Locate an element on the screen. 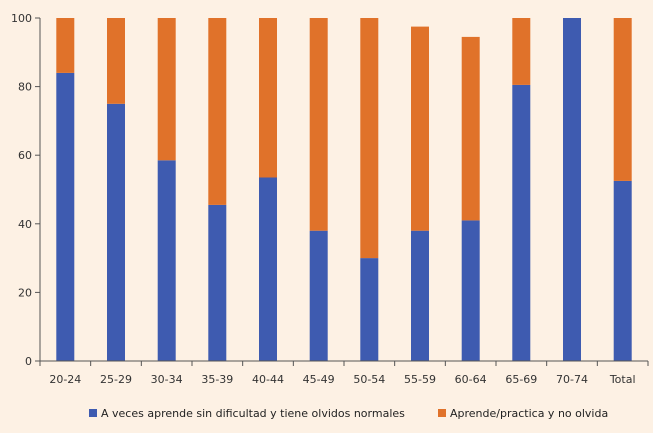 This screenshot has width=653, height=433. legend-label-practica-no-olvida: Aprende/practica y no olvida is located at coordinates (529, 413).